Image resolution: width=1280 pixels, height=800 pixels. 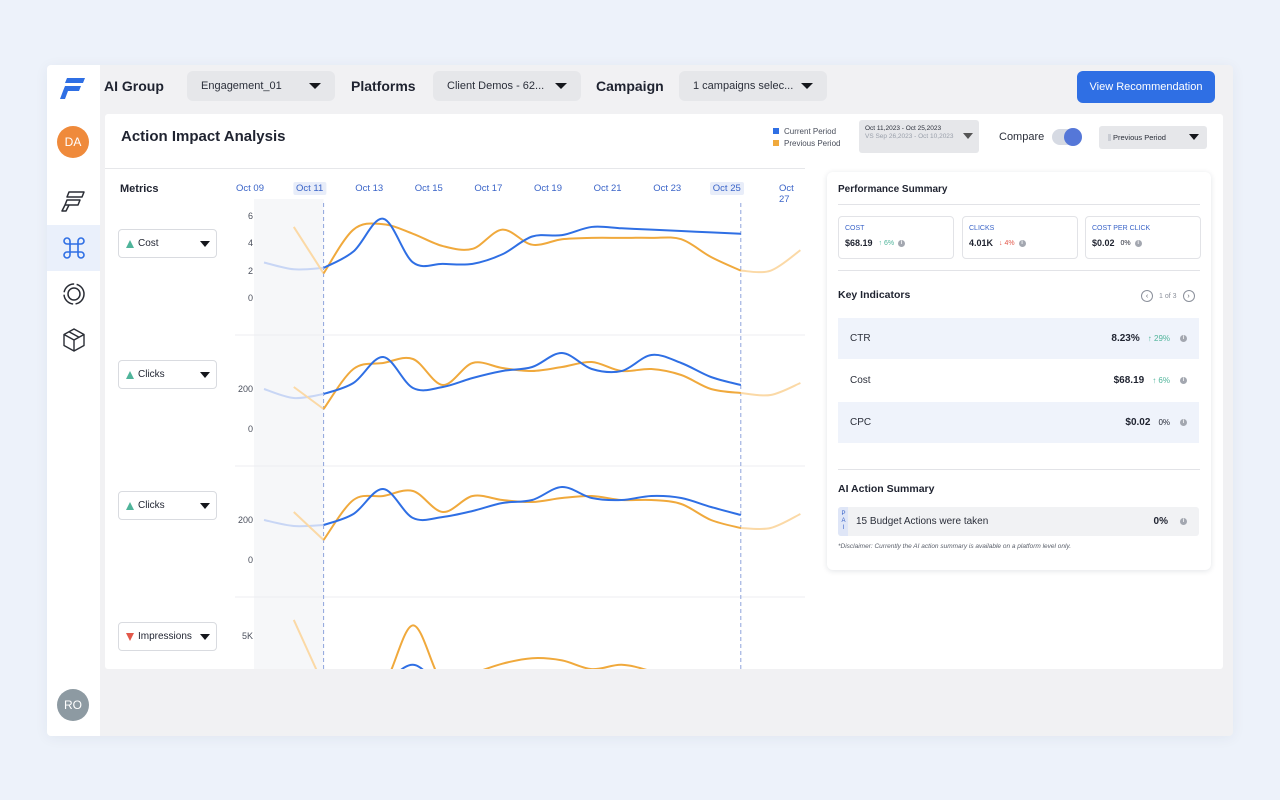 What do you see at coordinates (1143, 243) in the screenshot?
I see `stat-value: $0.02 0% i` at bounding box center [1143, 243].